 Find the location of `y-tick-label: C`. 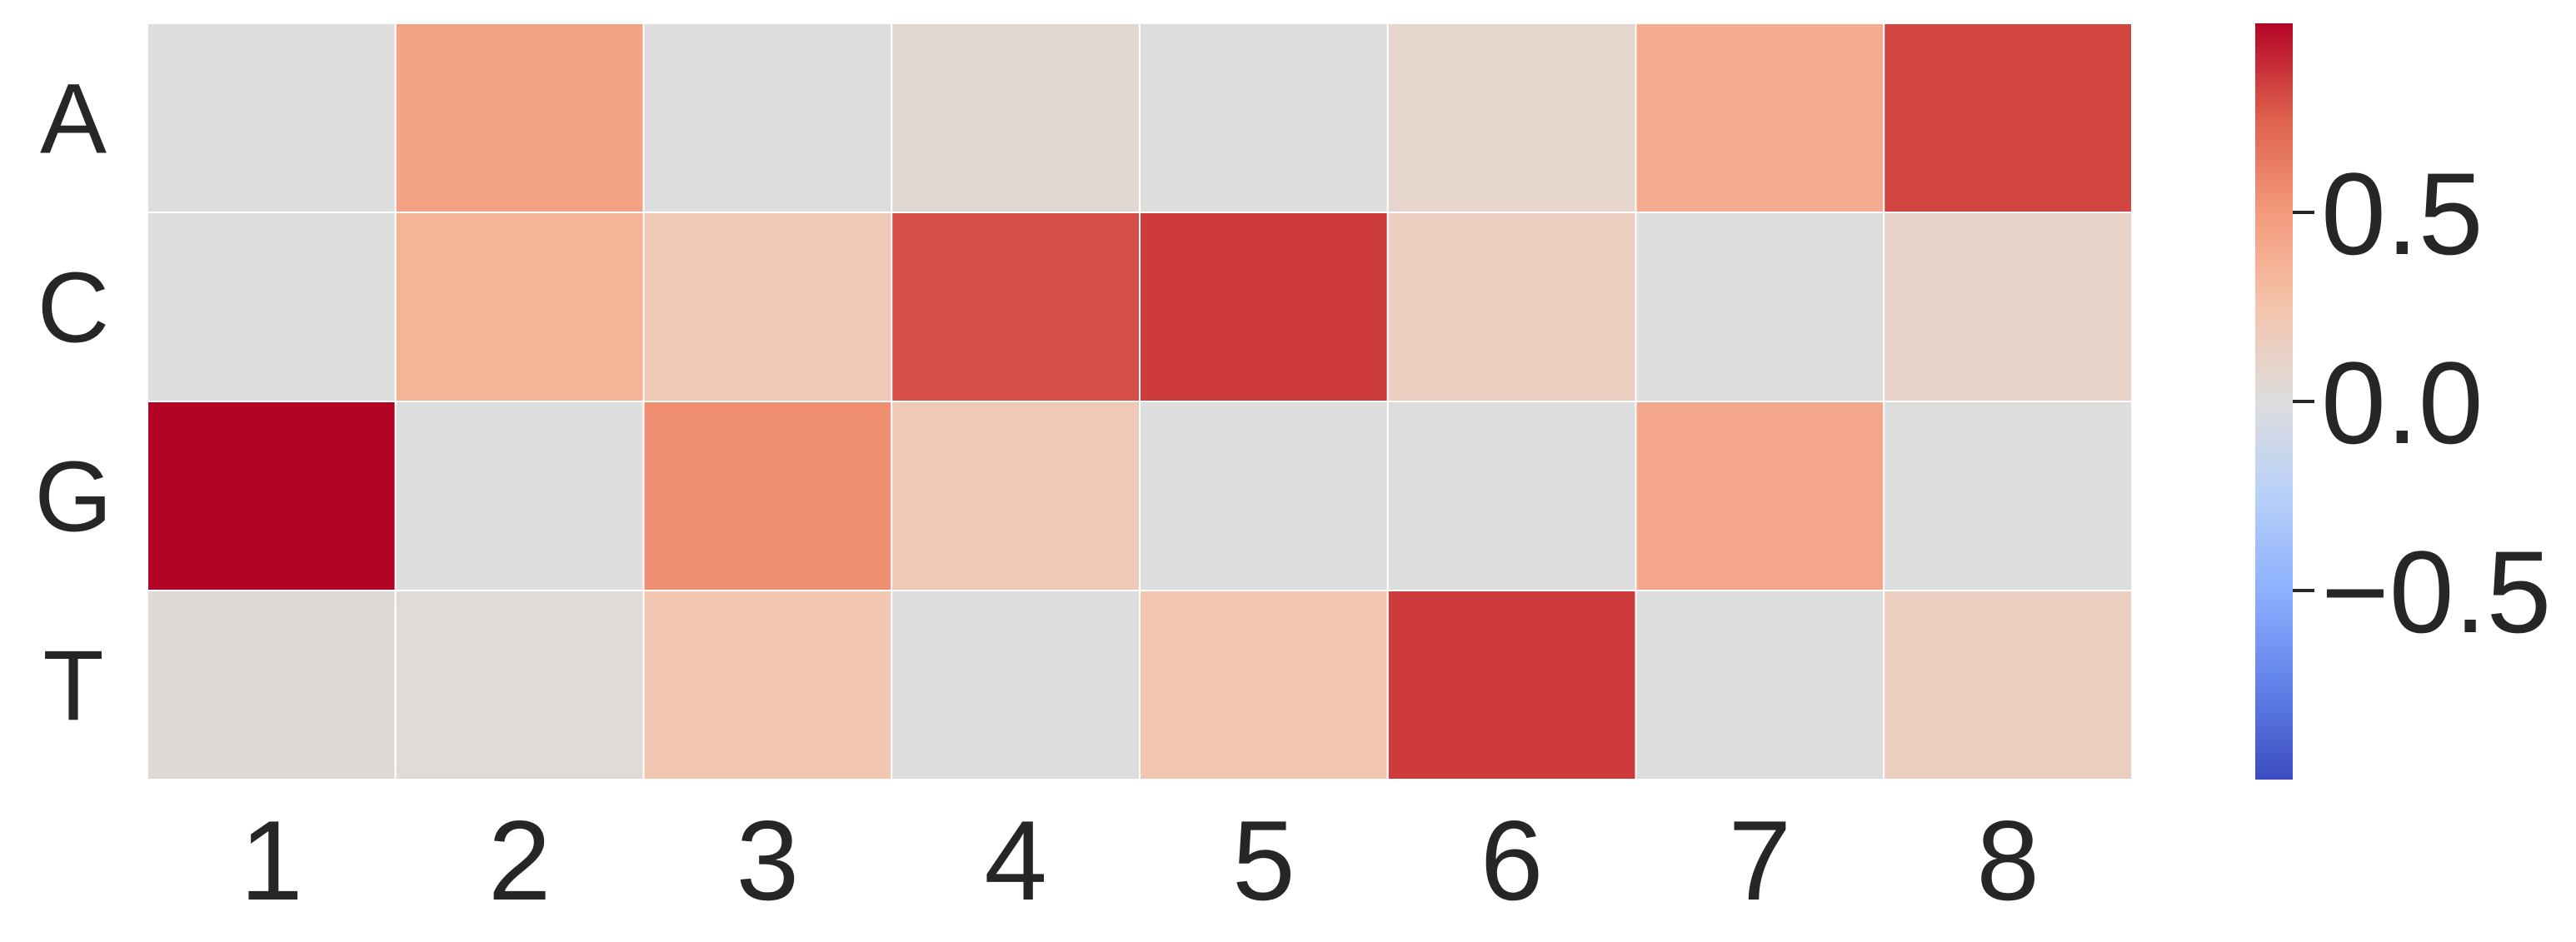

y-tick-label: C is located at coordinates (73, 308).